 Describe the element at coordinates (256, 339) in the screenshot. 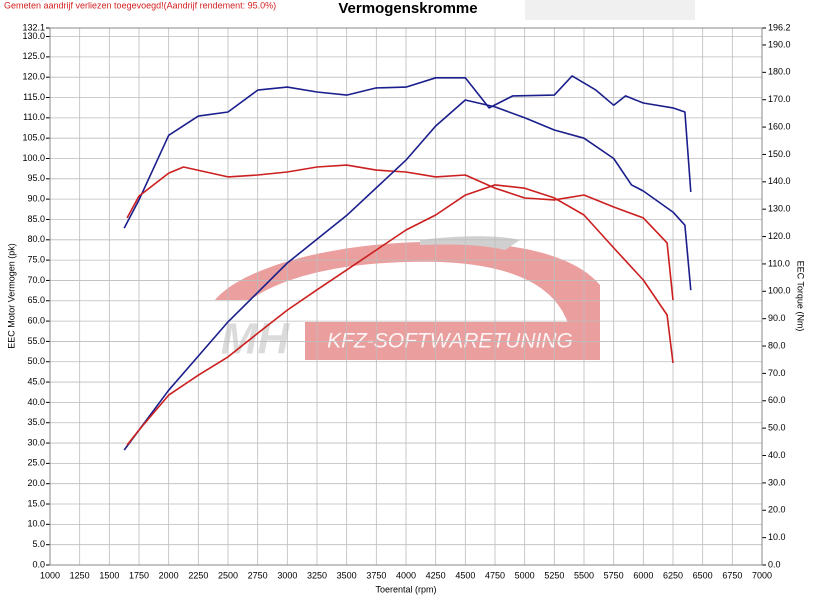

I see `watermark-logo: MH` at that location.